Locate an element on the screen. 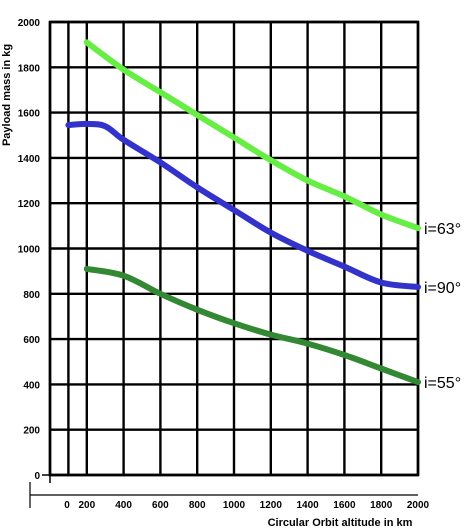  y-tick-label: 2000 is located at coordinates (29, 23).